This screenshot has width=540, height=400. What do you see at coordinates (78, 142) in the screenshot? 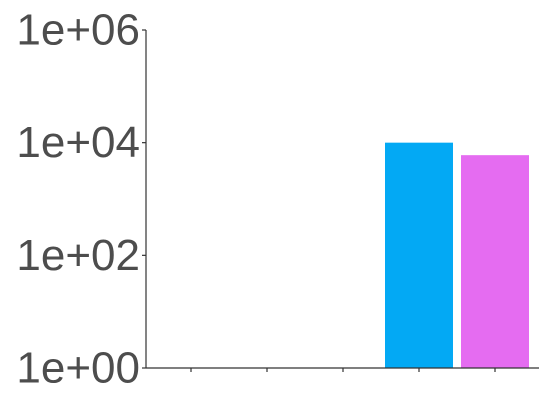
I see `y-tick-label: 1e+04` at bounding box center [78, 142].